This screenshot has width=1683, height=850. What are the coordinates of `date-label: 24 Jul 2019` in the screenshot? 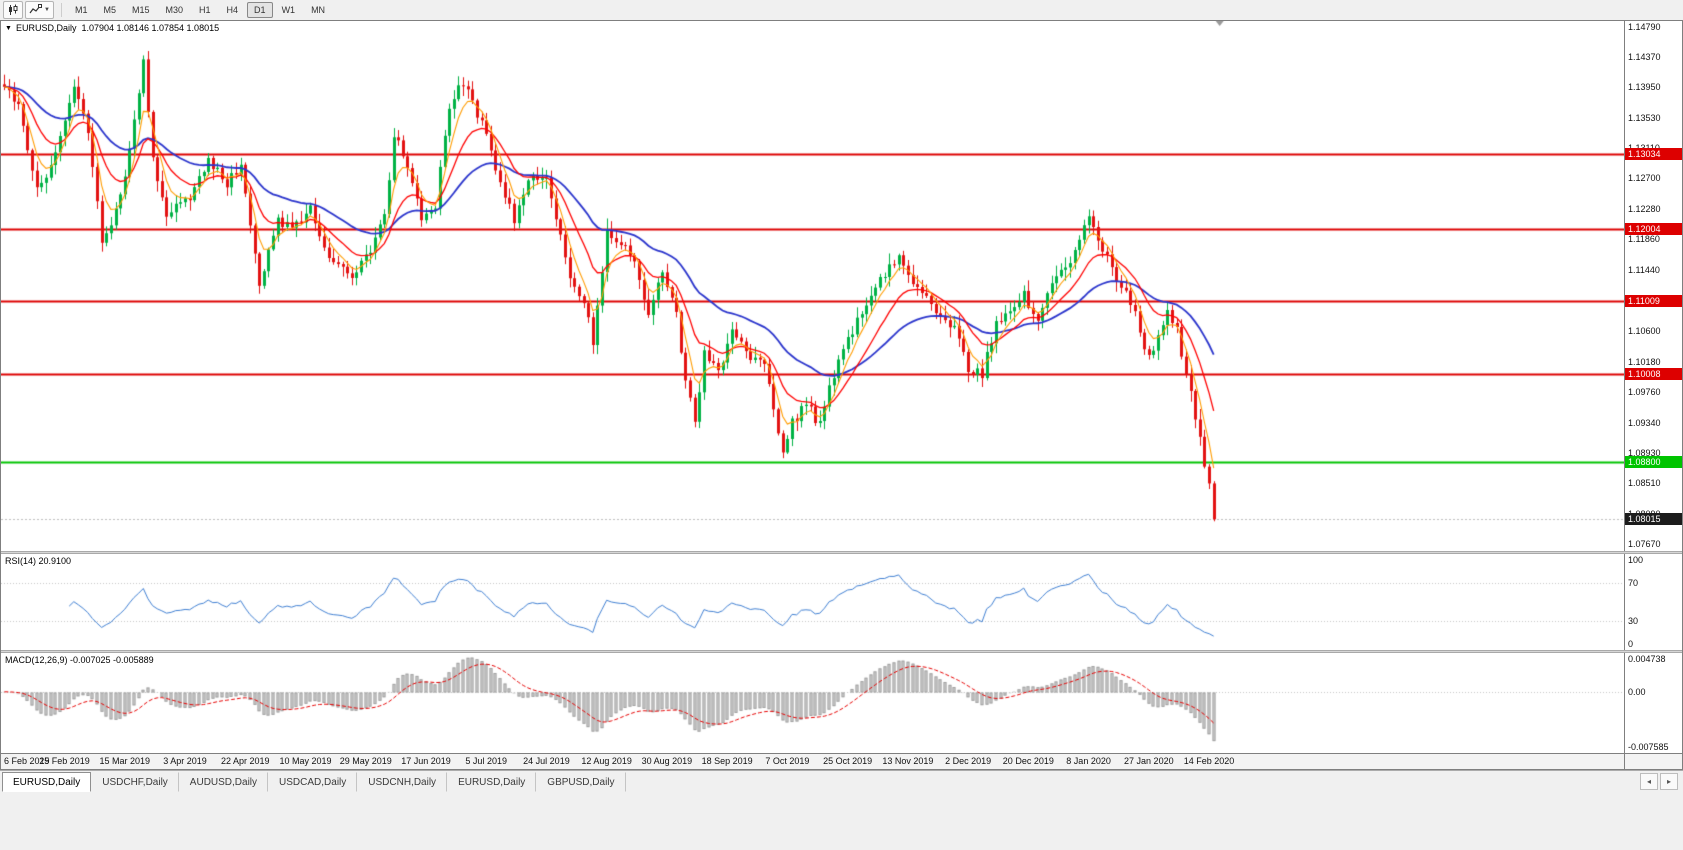 It's located at (546, 761).